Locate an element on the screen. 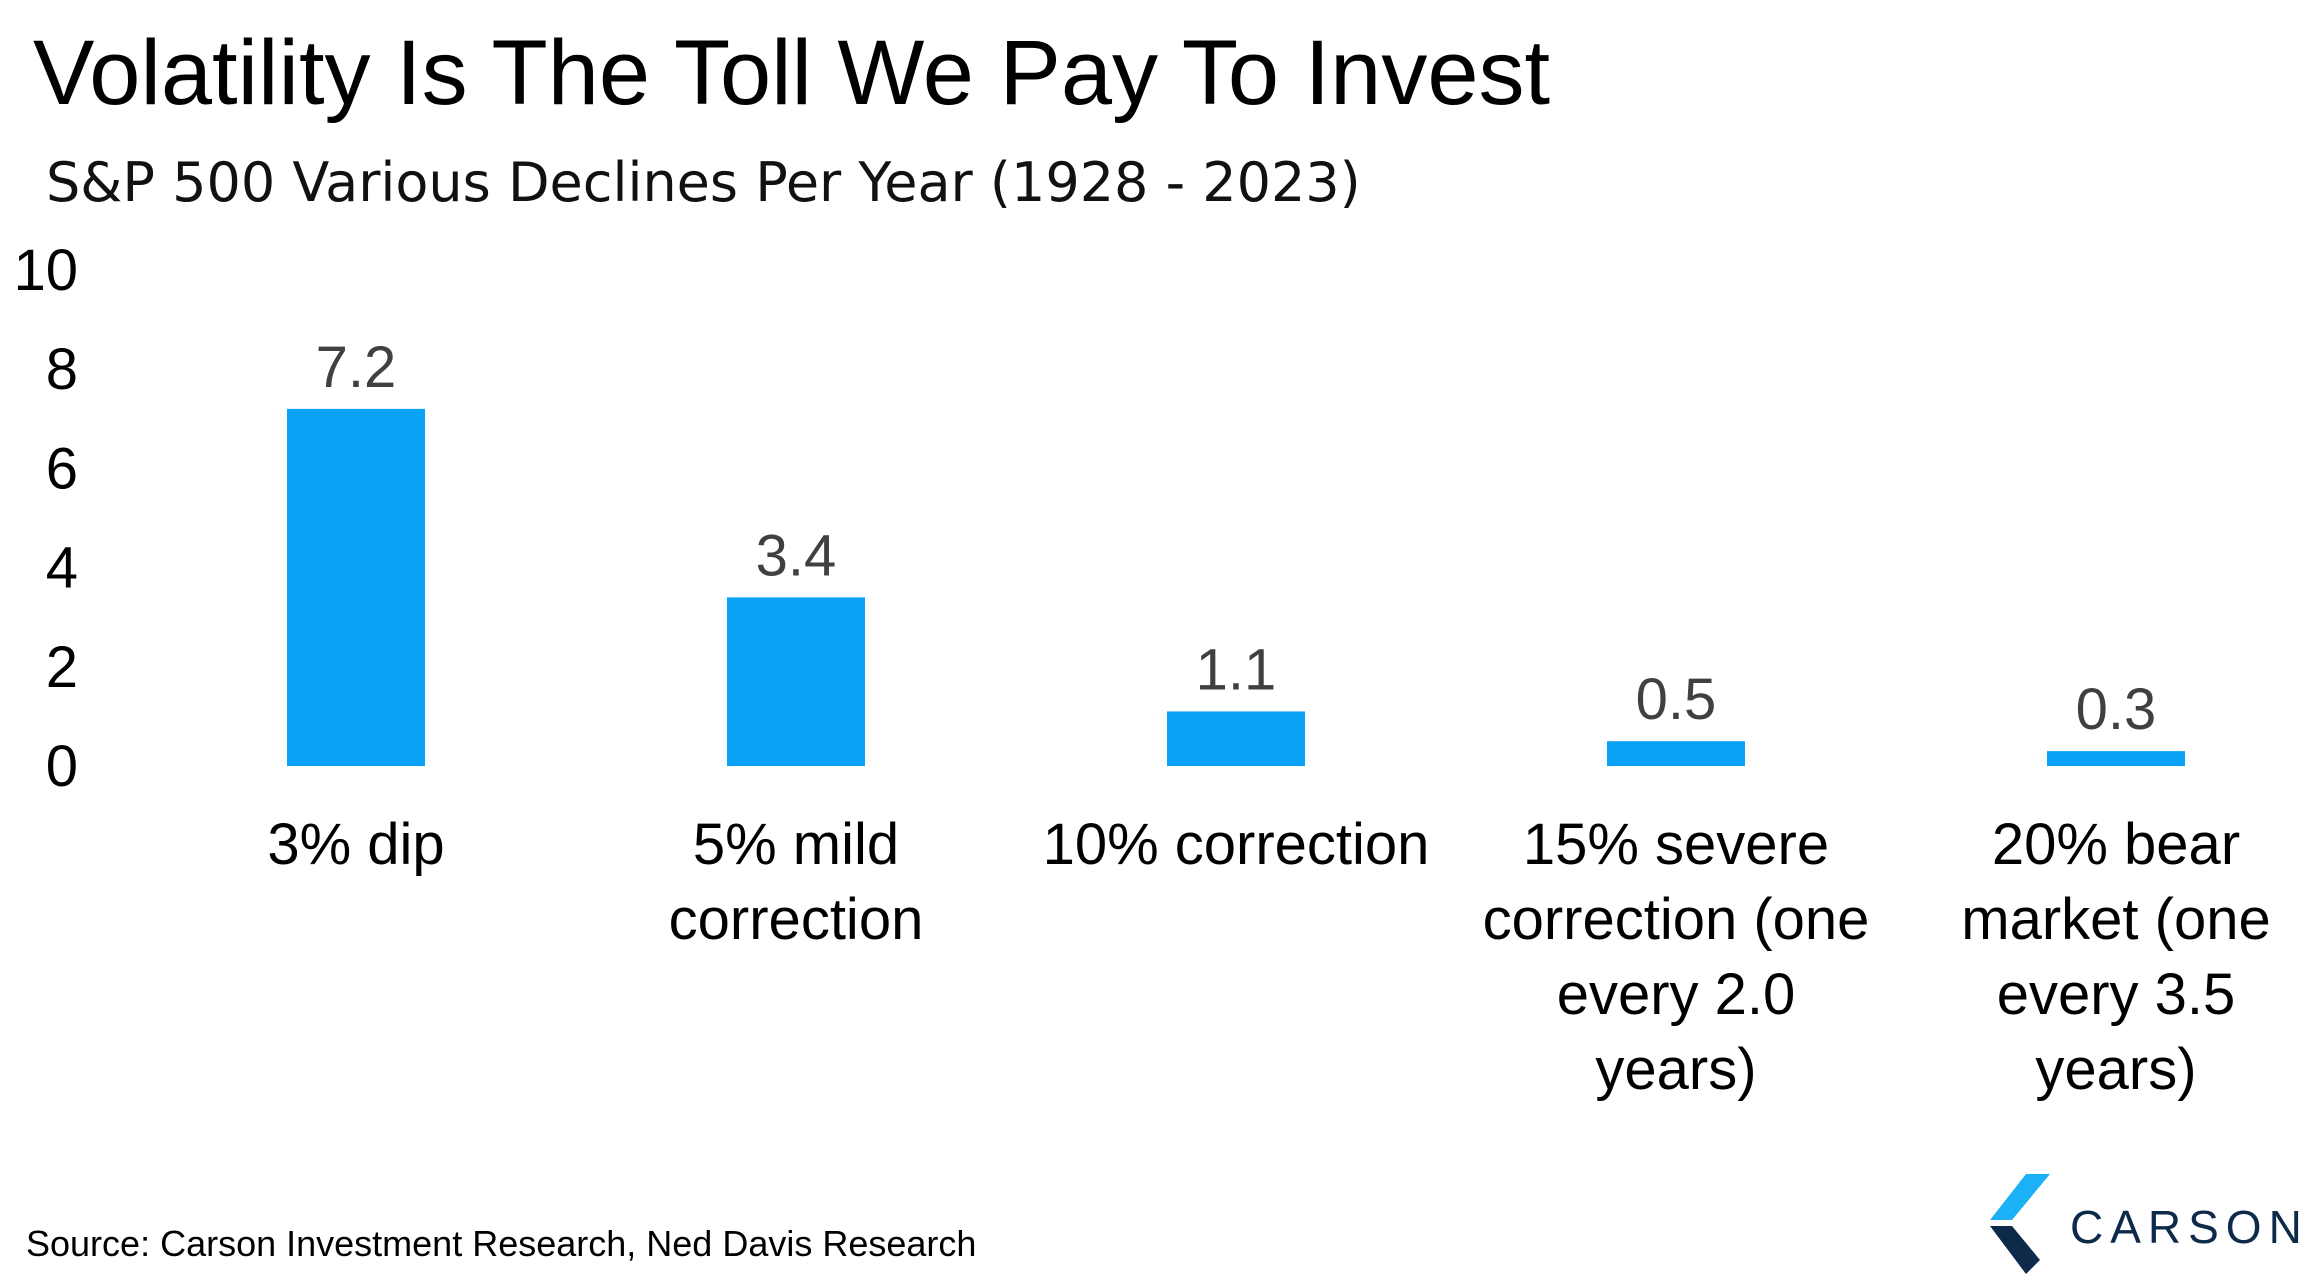 This screenshot has height=1286, width=2324. category-label-line: correction (one is located at coordinates (1676, 919).